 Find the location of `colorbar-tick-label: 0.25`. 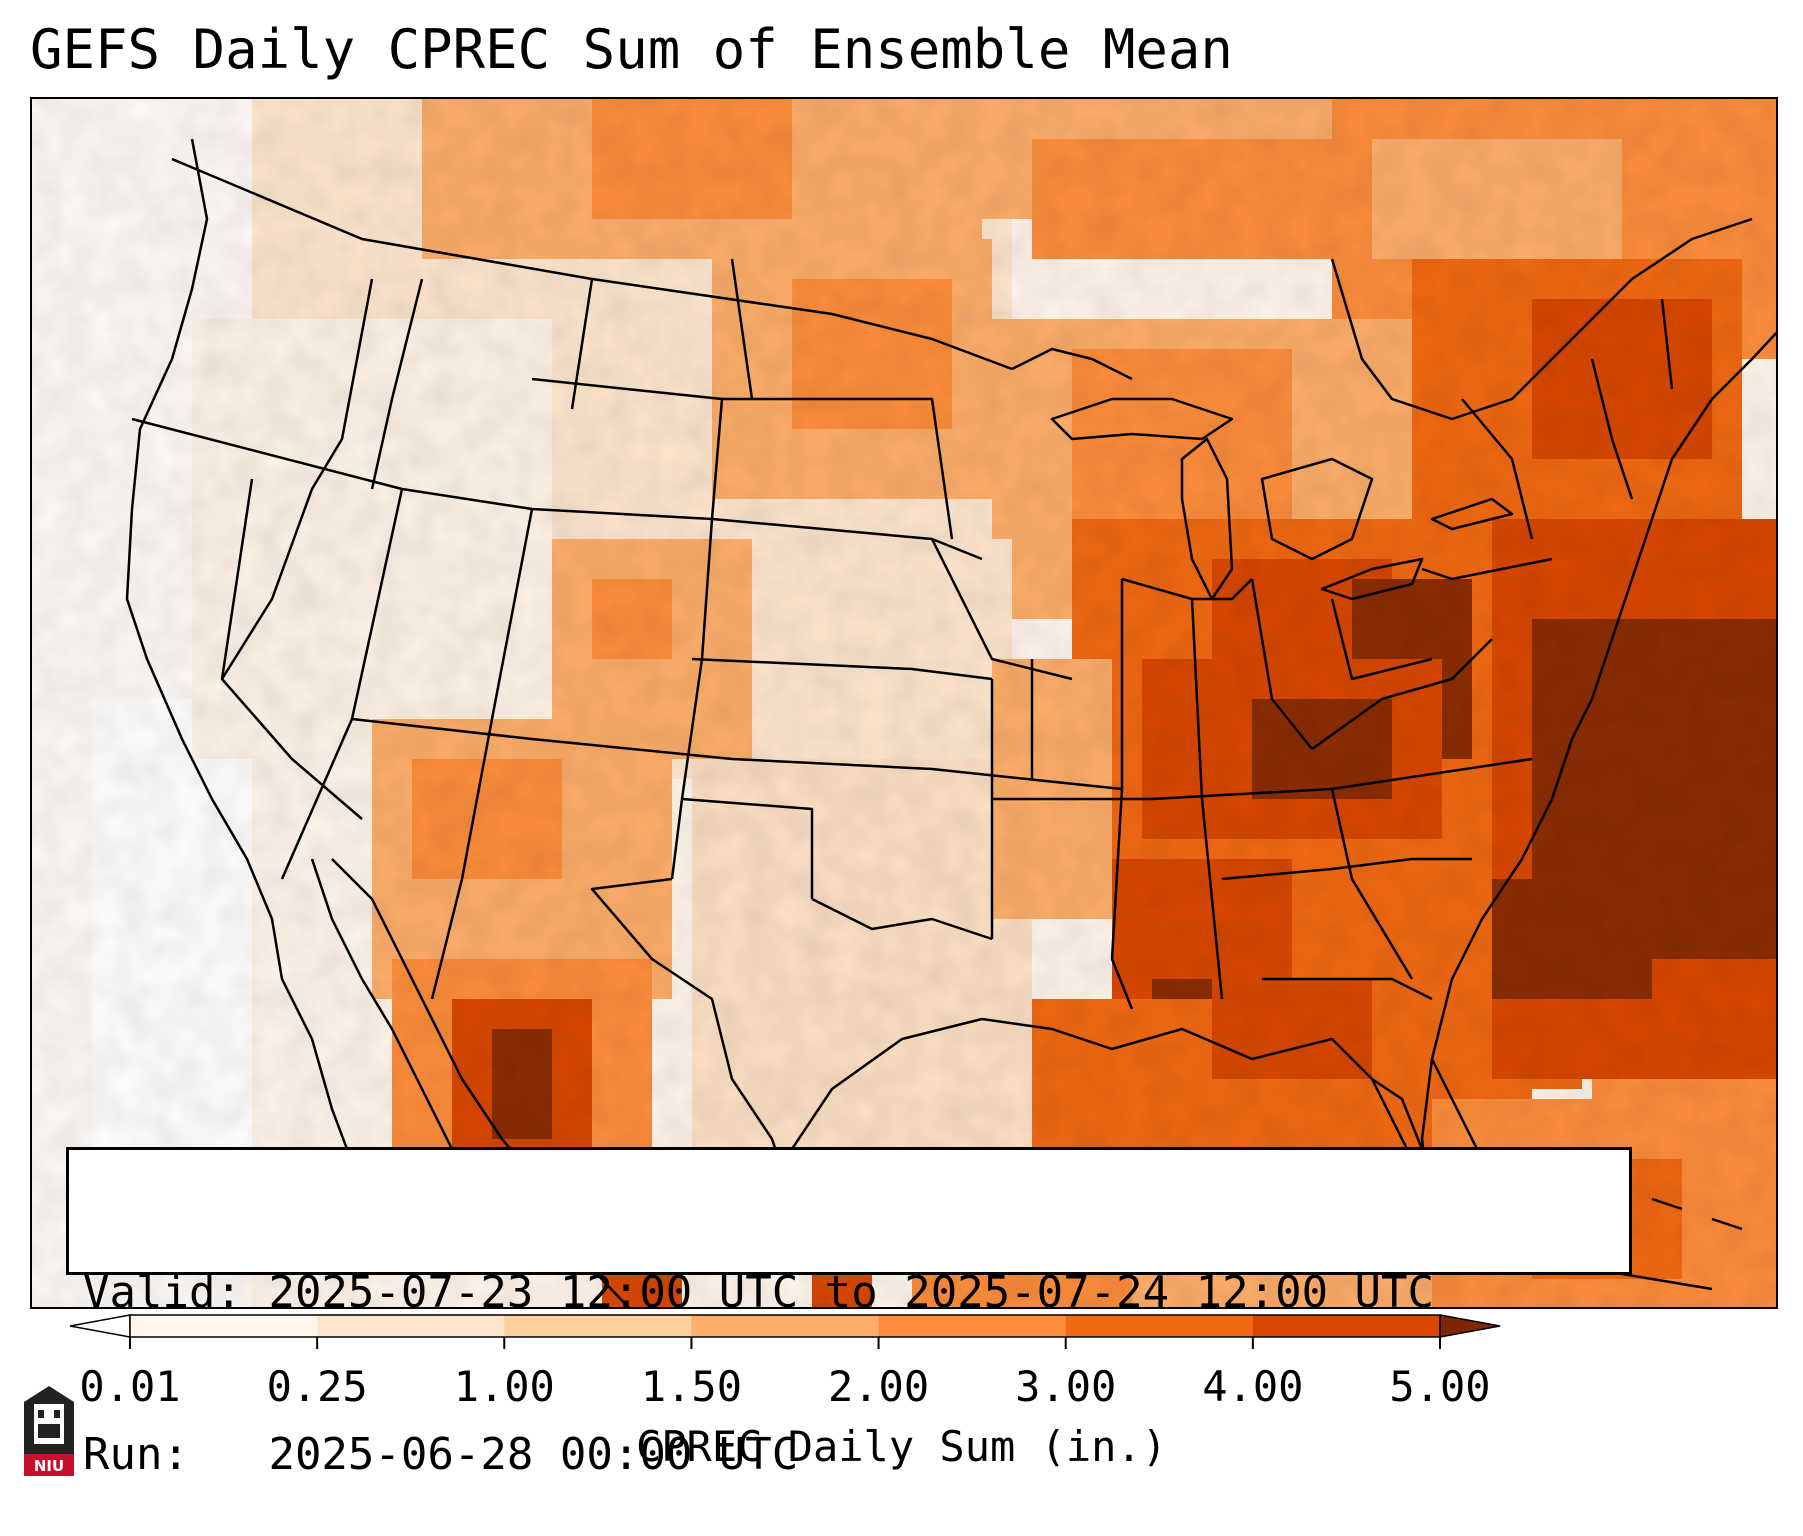

colorbar-tick-label: 0.25 is located at coordinates (317, 1386).